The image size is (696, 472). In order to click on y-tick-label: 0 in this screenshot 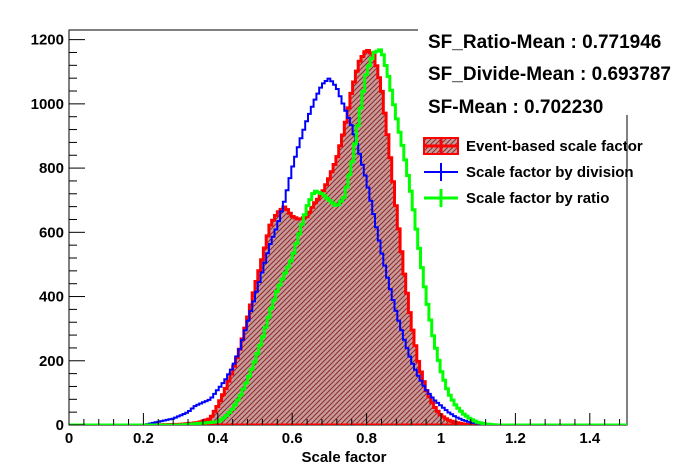, I will do `click(60, 425)`.